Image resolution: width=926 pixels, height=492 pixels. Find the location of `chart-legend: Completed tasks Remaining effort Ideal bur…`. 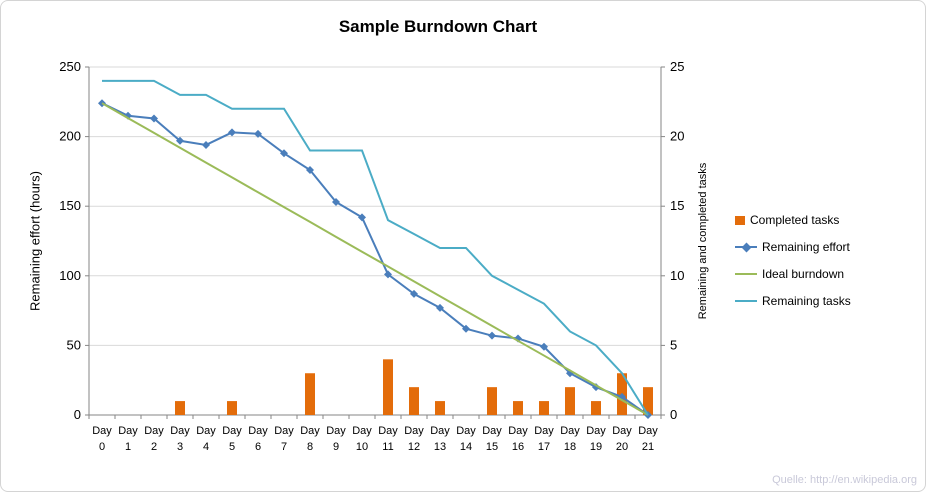

chart-legend: Completed tasks Remaining effort Ideal bur… is located at coordinates (793, 260).